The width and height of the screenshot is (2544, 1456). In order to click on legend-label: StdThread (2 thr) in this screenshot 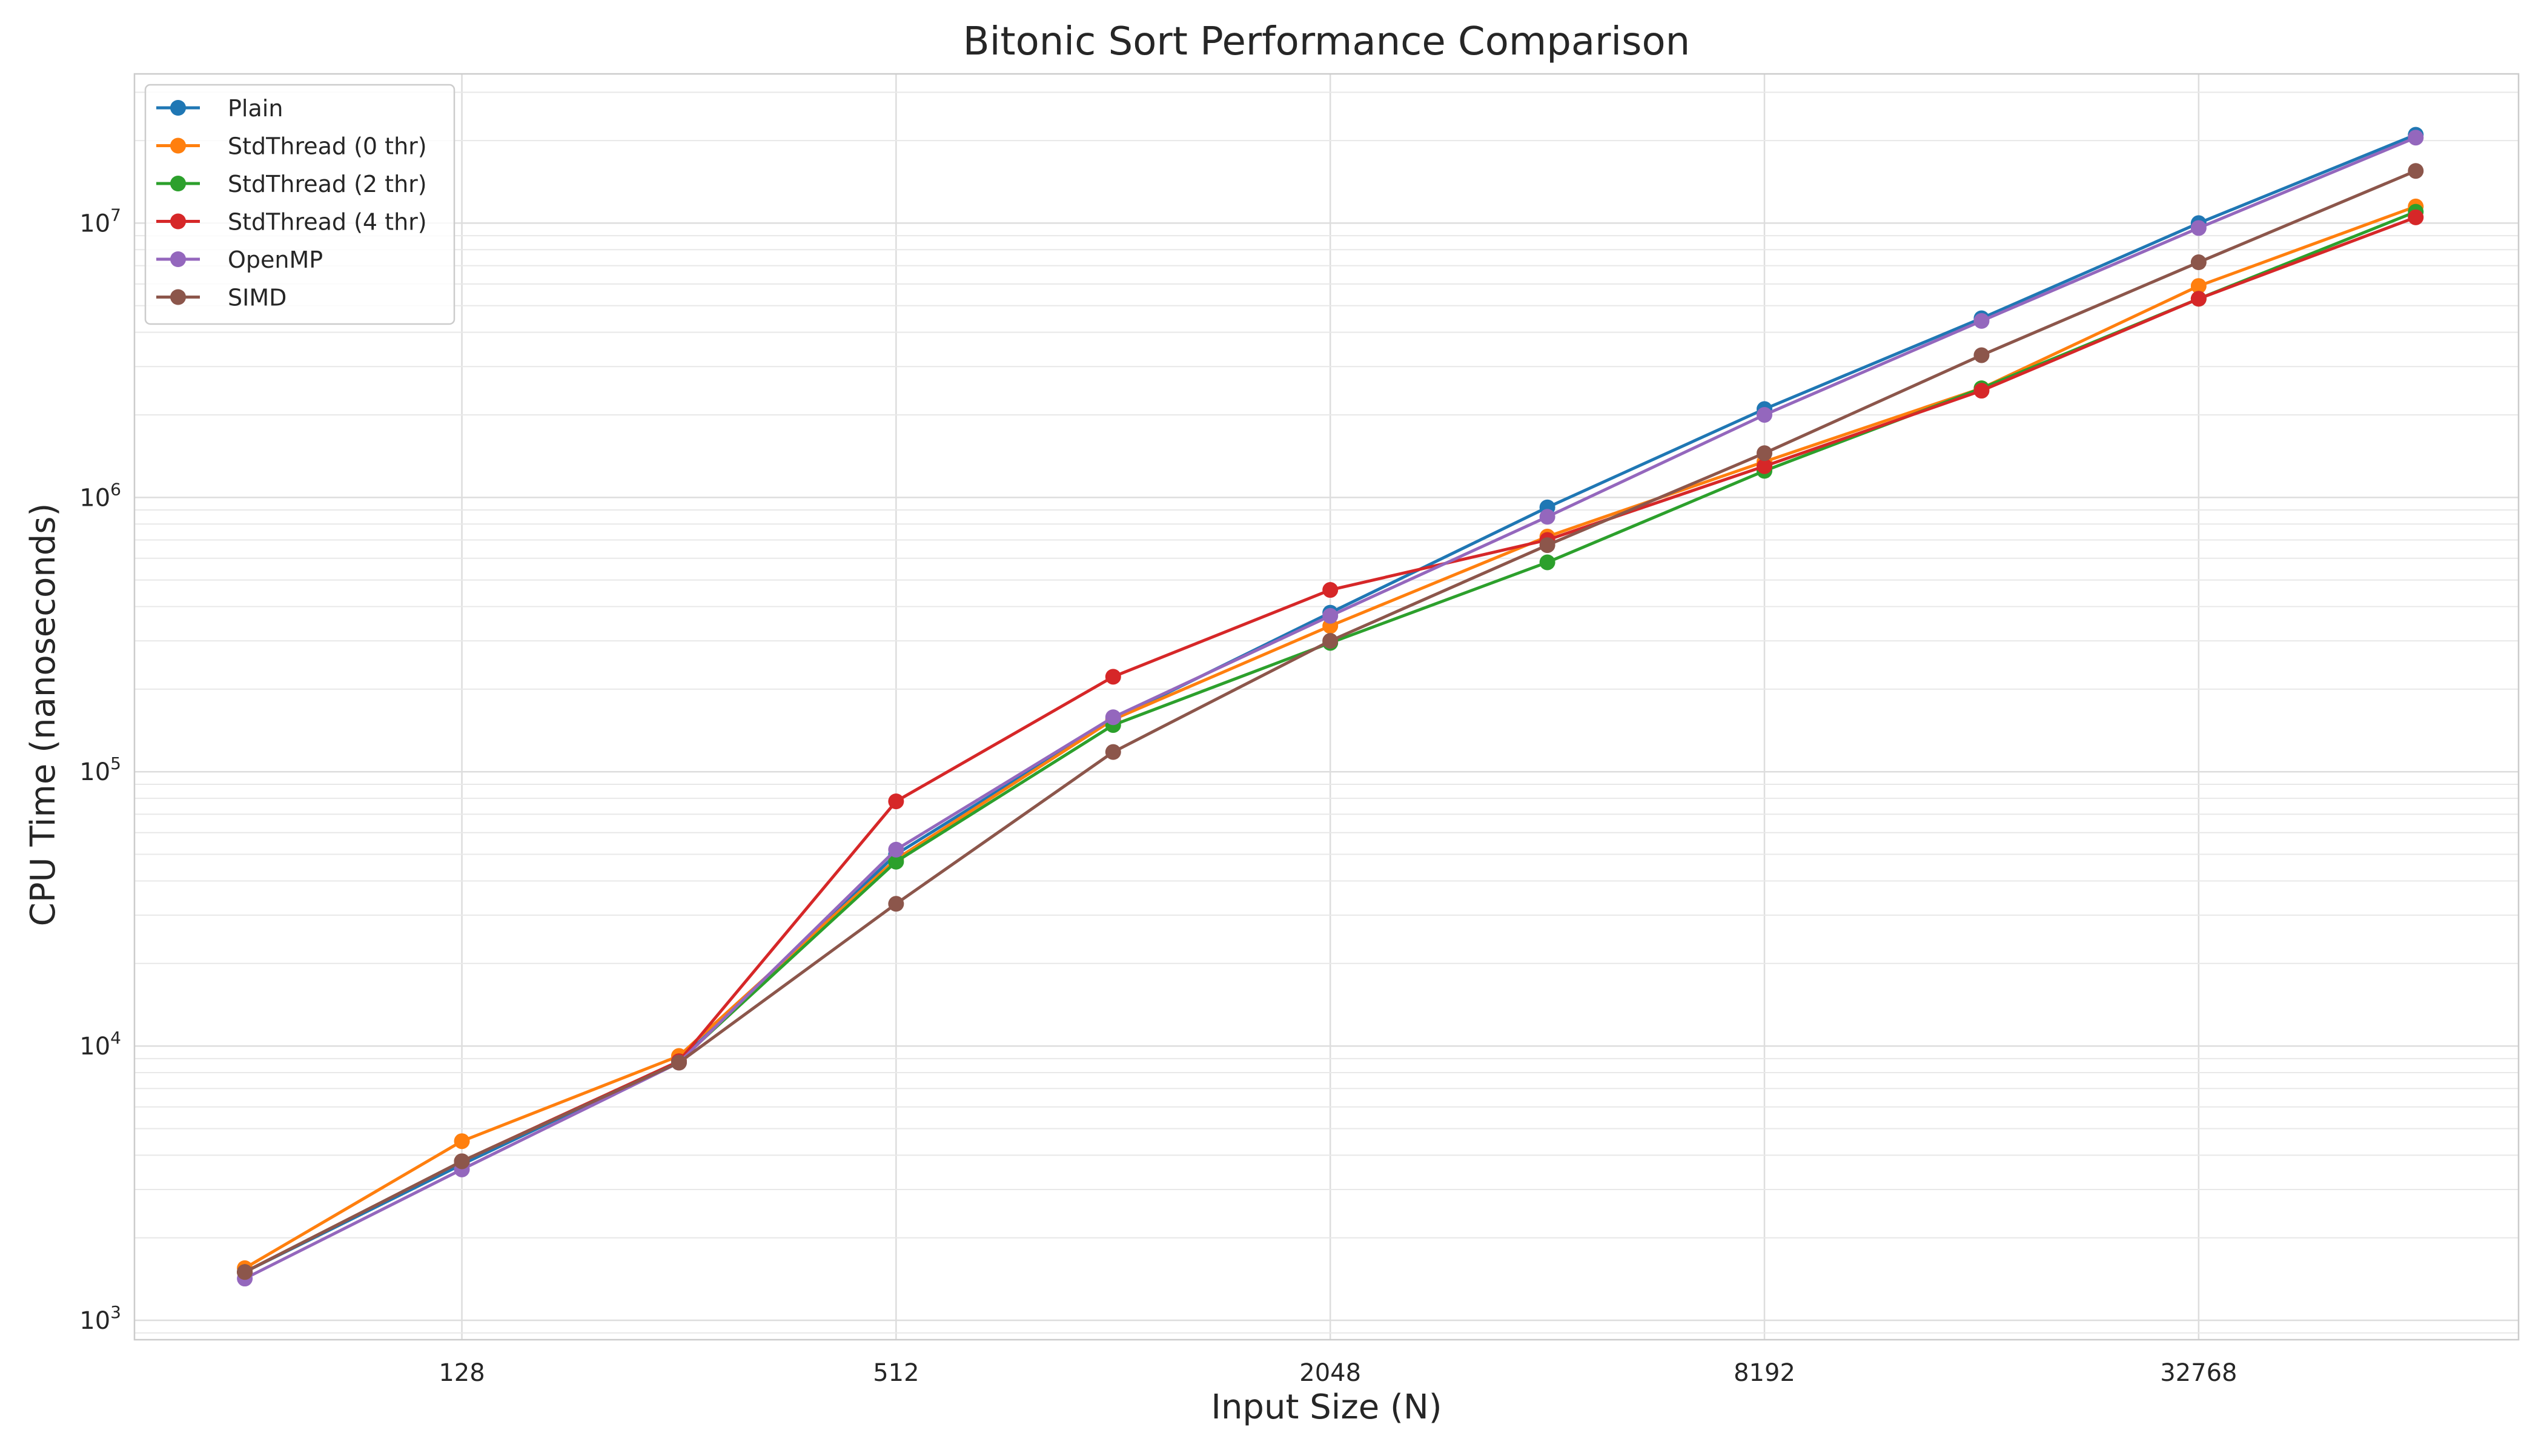, I will do `click(328, 184)`.